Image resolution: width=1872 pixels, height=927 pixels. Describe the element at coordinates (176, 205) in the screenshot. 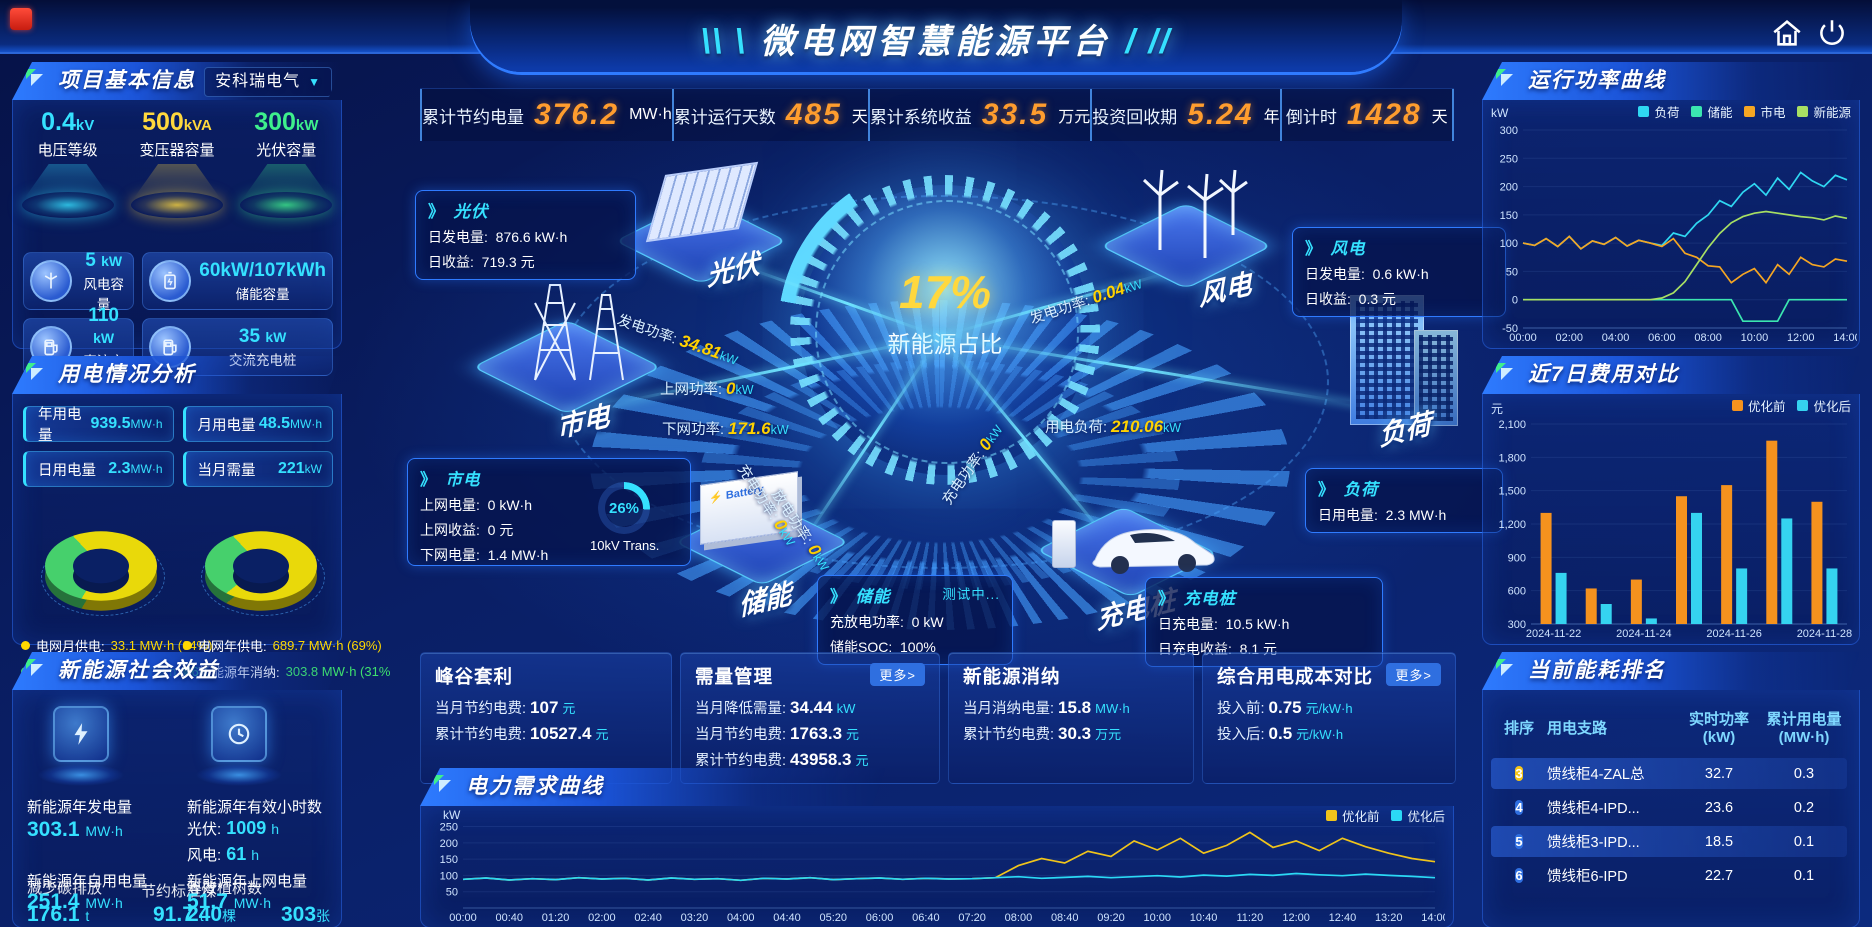

I see `glow-pad` at that location.